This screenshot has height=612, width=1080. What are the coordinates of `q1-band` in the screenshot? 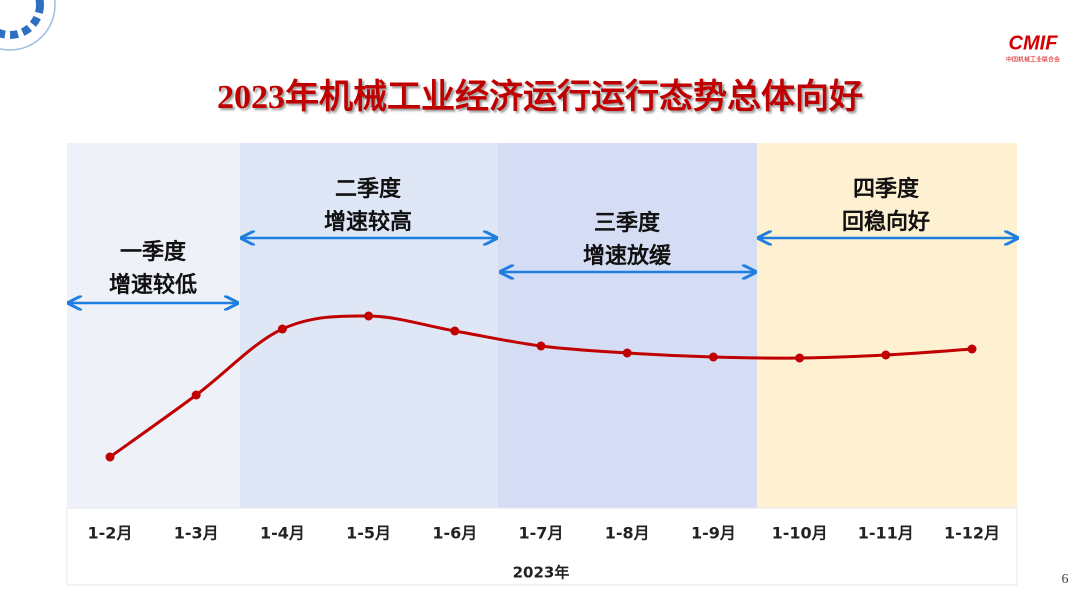 It's located at (153, 325).